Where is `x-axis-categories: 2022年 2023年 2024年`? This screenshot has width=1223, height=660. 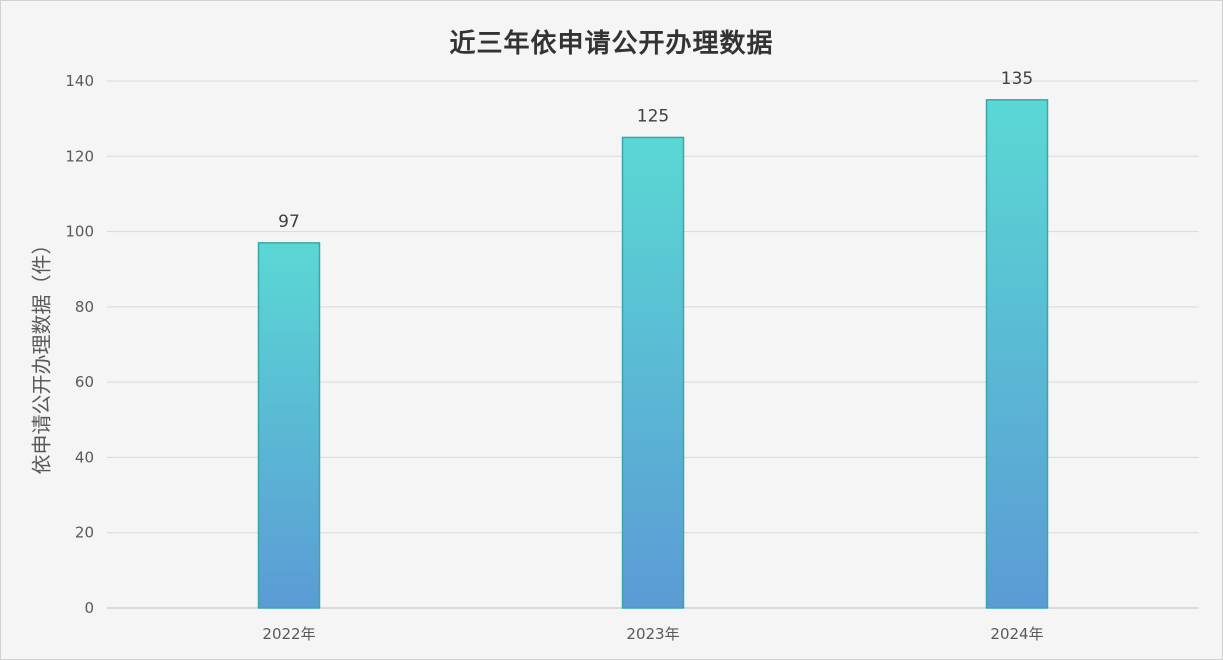 x-axis-categories: 2022年 2023年 2024年 is located at coordinates (652, 634).